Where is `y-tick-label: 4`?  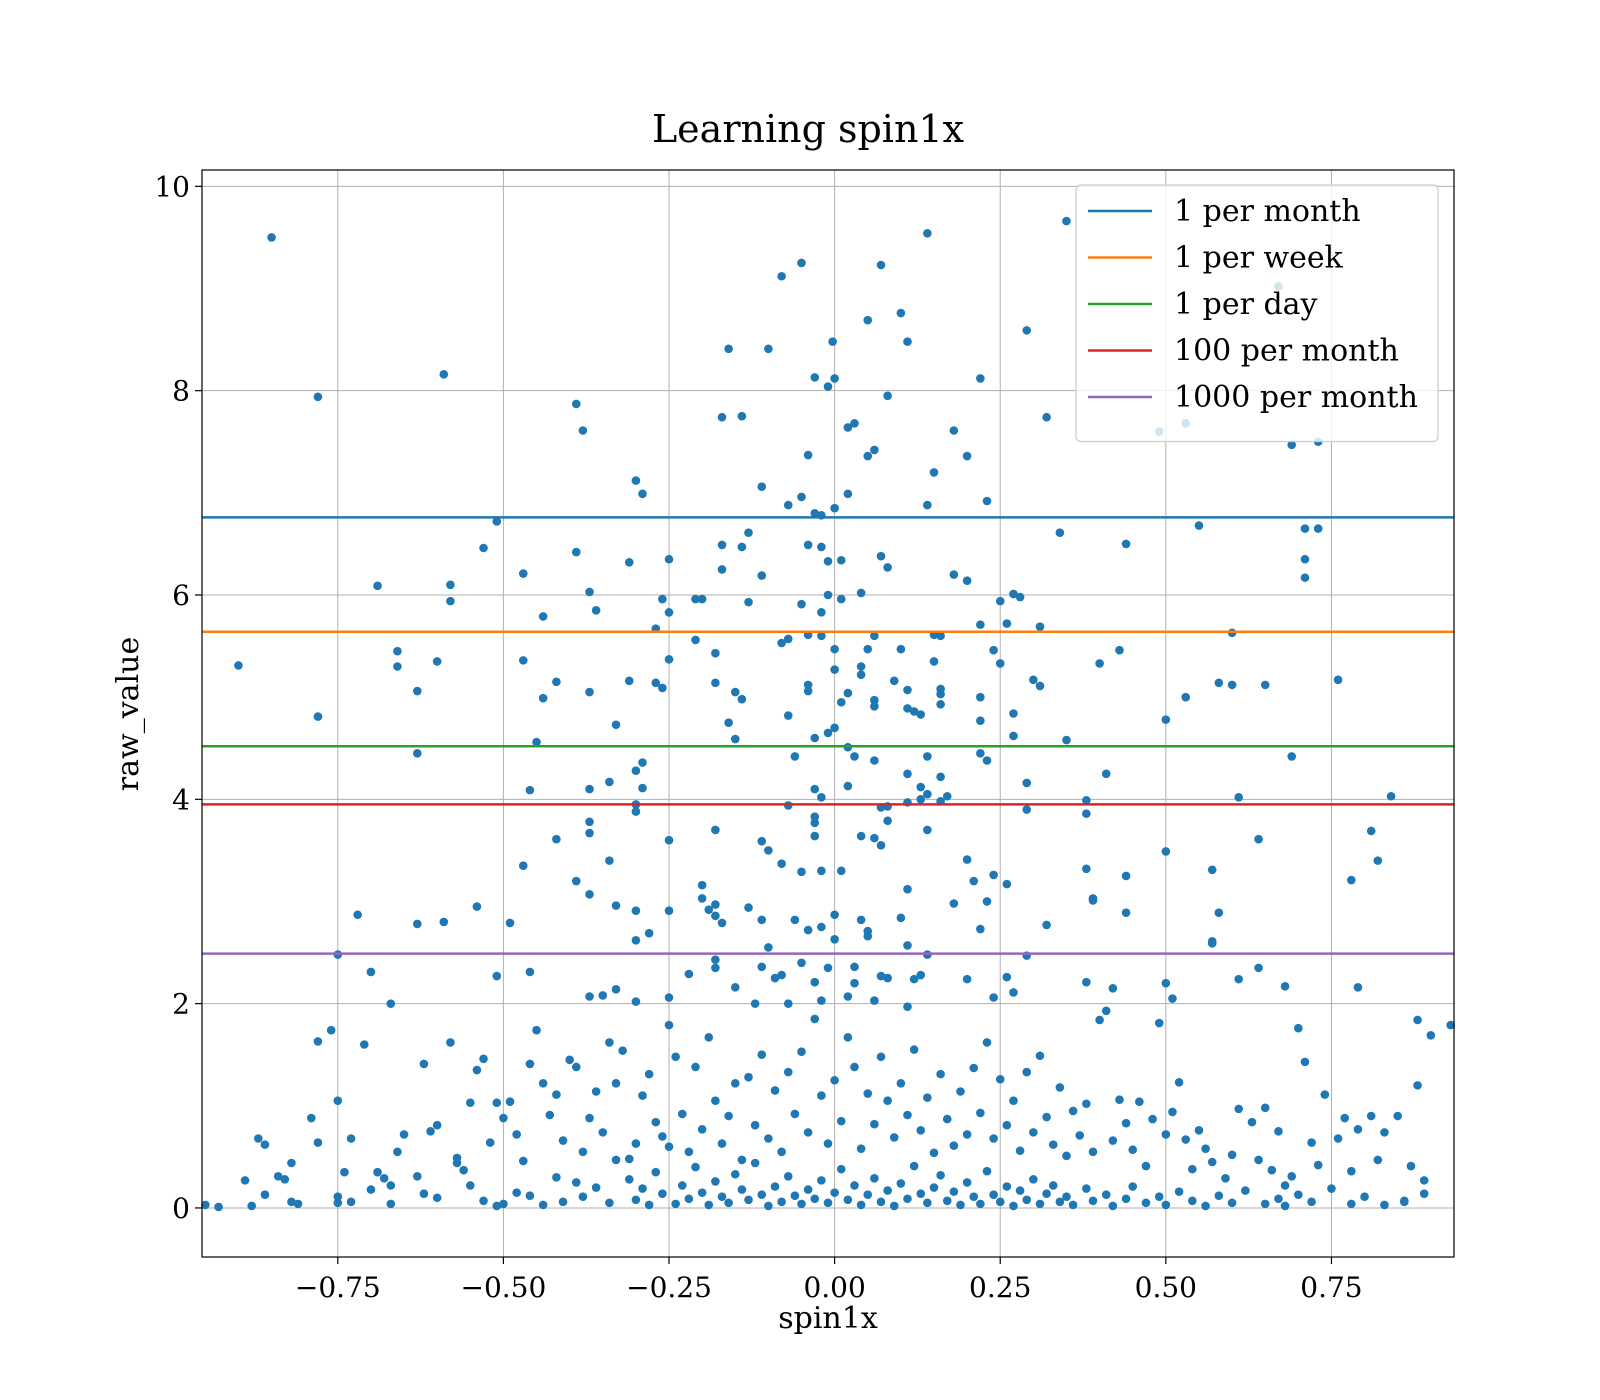
y-tick-label: 4 is located at coordinates (181, 799).